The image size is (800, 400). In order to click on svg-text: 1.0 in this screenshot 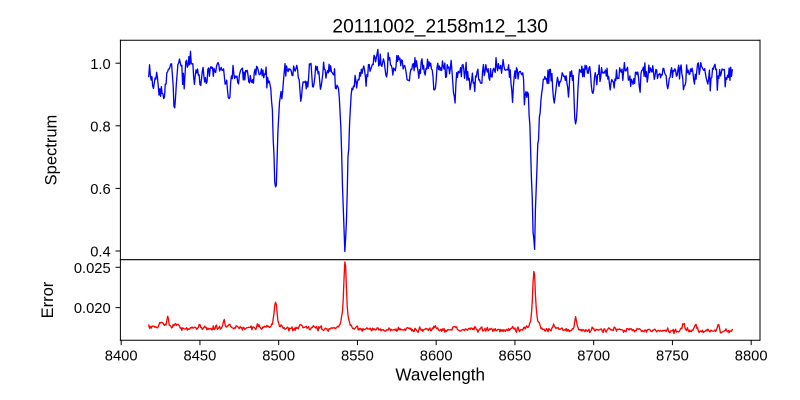, I will do `click(100, 65)`.